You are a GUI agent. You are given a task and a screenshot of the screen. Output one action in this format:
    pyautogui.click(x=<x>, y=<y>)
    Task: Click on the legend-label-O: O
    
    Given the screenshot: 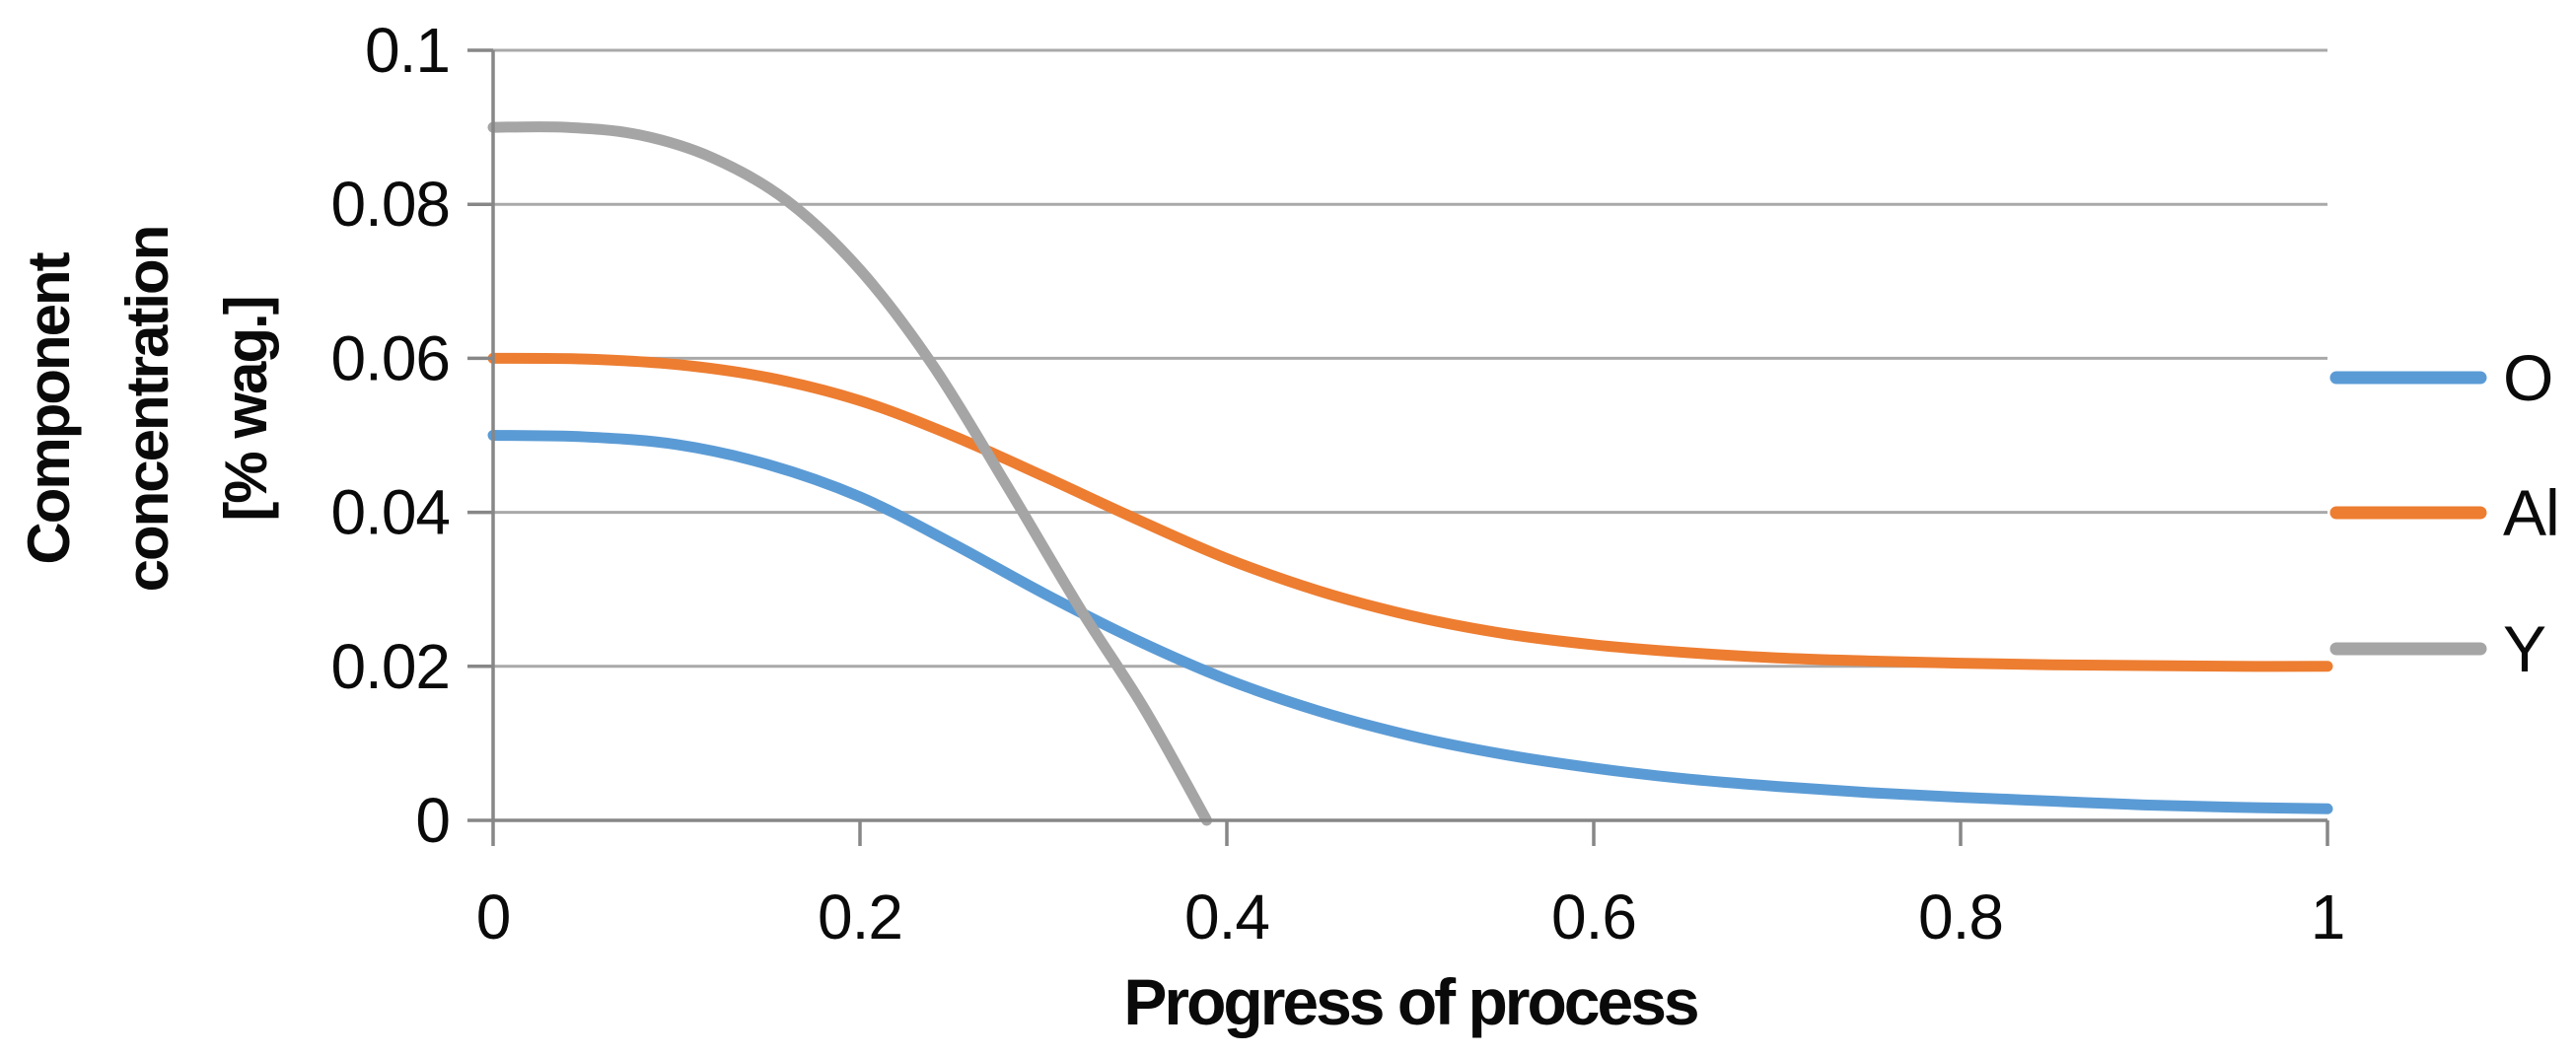 What is the action you would take?
    pyautogui.click(x=2528, y=377)
    